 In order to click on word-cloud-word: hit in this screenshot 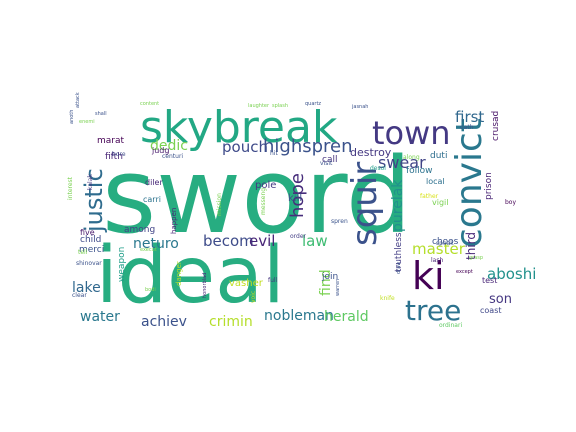, I will do `click(274, 153)`.